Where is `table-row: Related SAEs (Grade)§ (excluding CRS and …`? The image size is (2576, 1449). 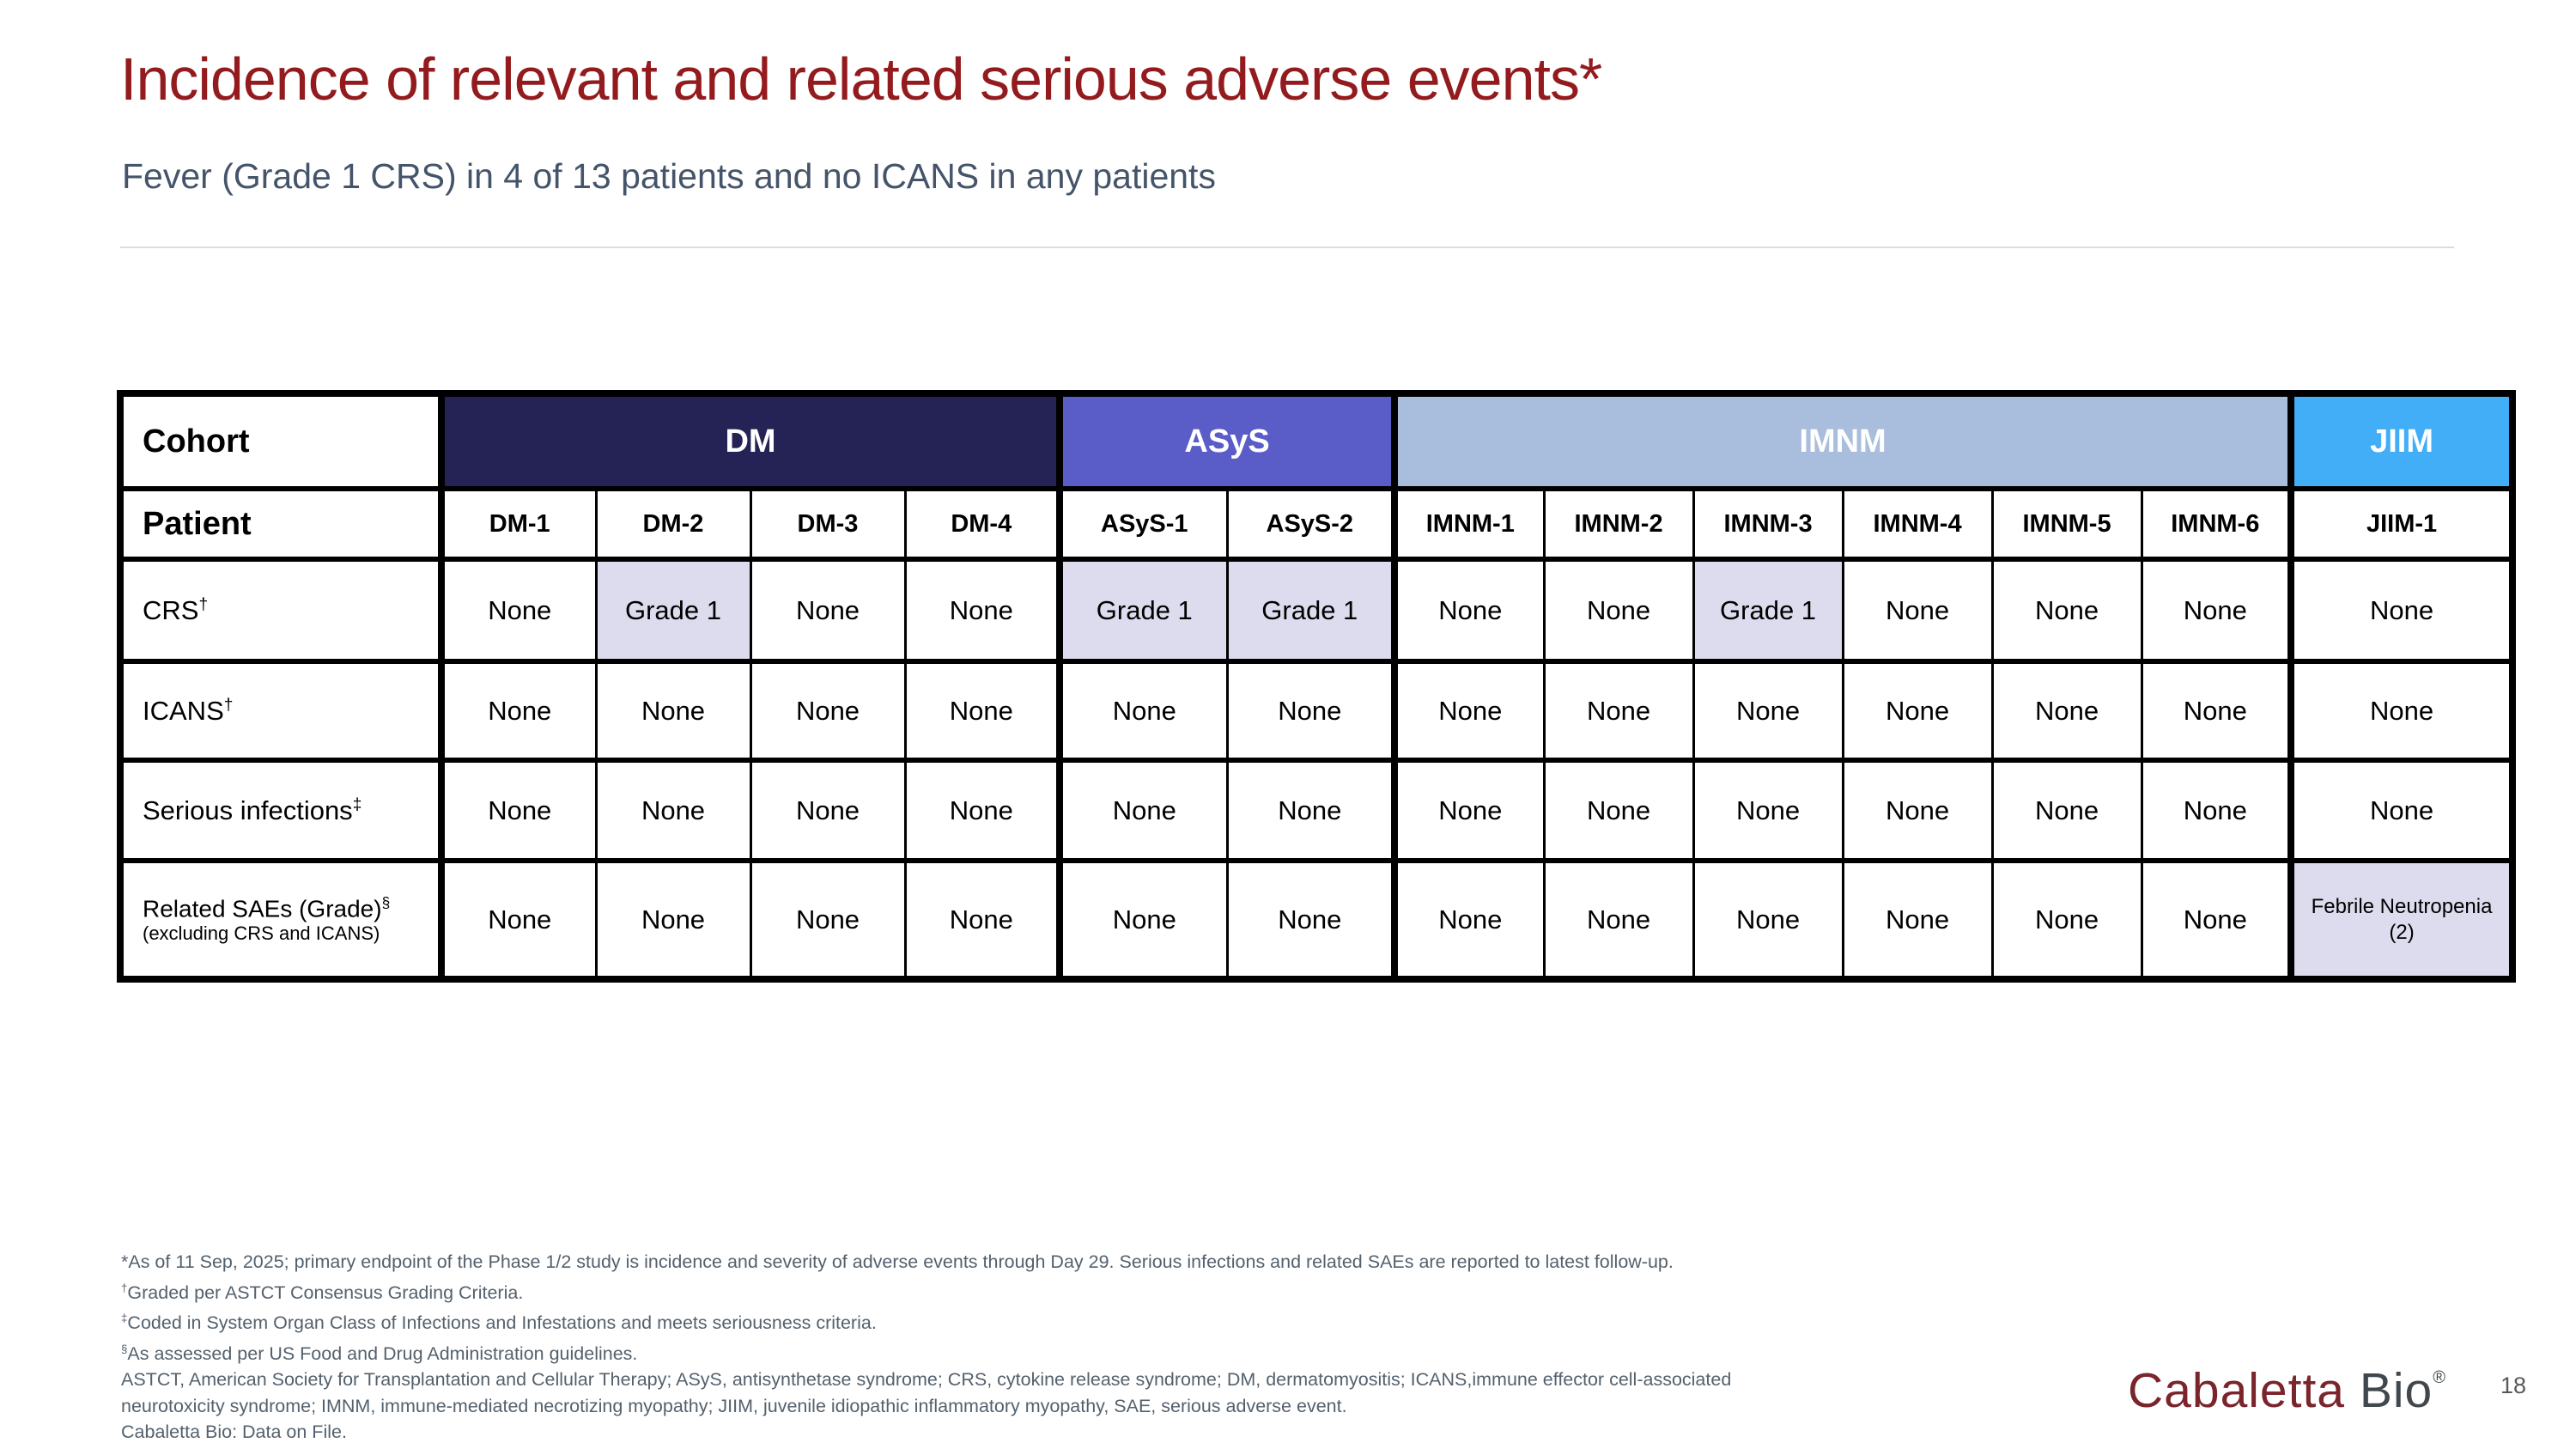
table-row: Related SAEs (Grade)§ (excluding CRS and … is located at coordinates (1316, 920).